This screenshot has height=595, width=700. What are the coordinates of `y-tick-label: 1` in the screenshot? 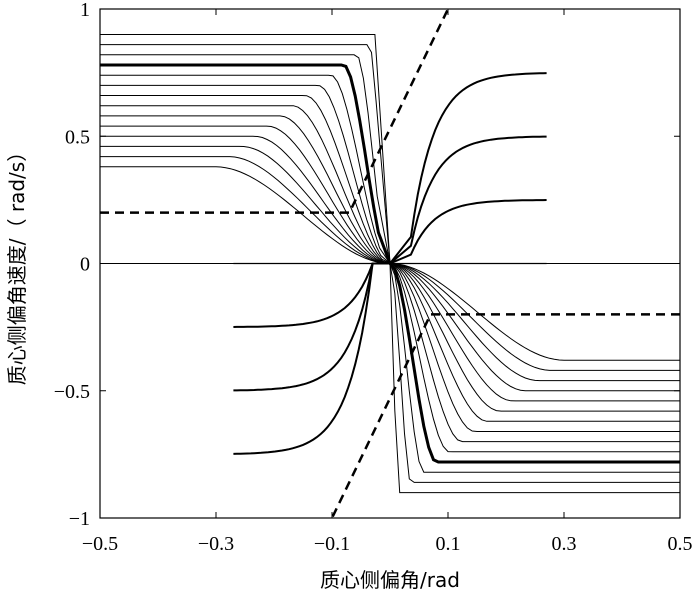 It's located at (85, 10).